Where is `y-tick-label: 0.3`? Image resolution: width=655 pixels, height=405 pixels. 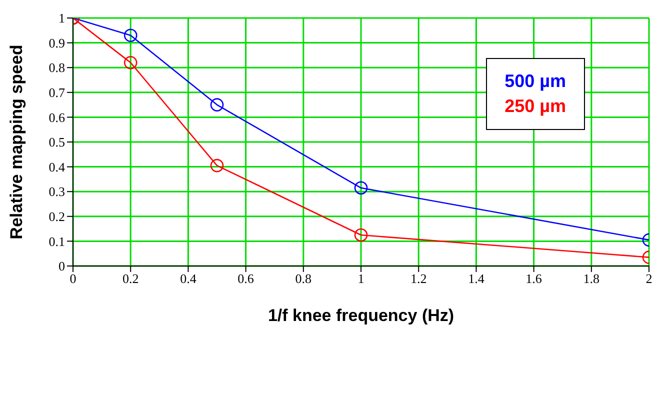 y-tick-label: 0.3 is located at coordinates (56, 192).